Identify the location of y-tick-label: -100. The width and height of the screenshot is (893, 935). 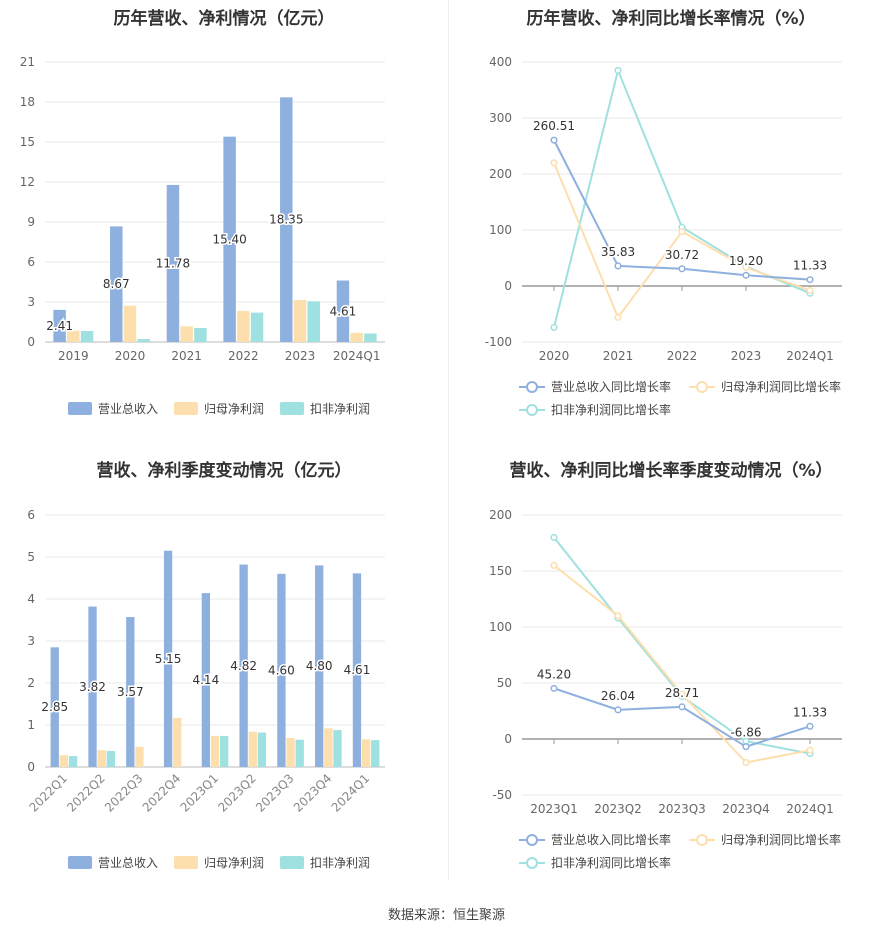
(498, 342).